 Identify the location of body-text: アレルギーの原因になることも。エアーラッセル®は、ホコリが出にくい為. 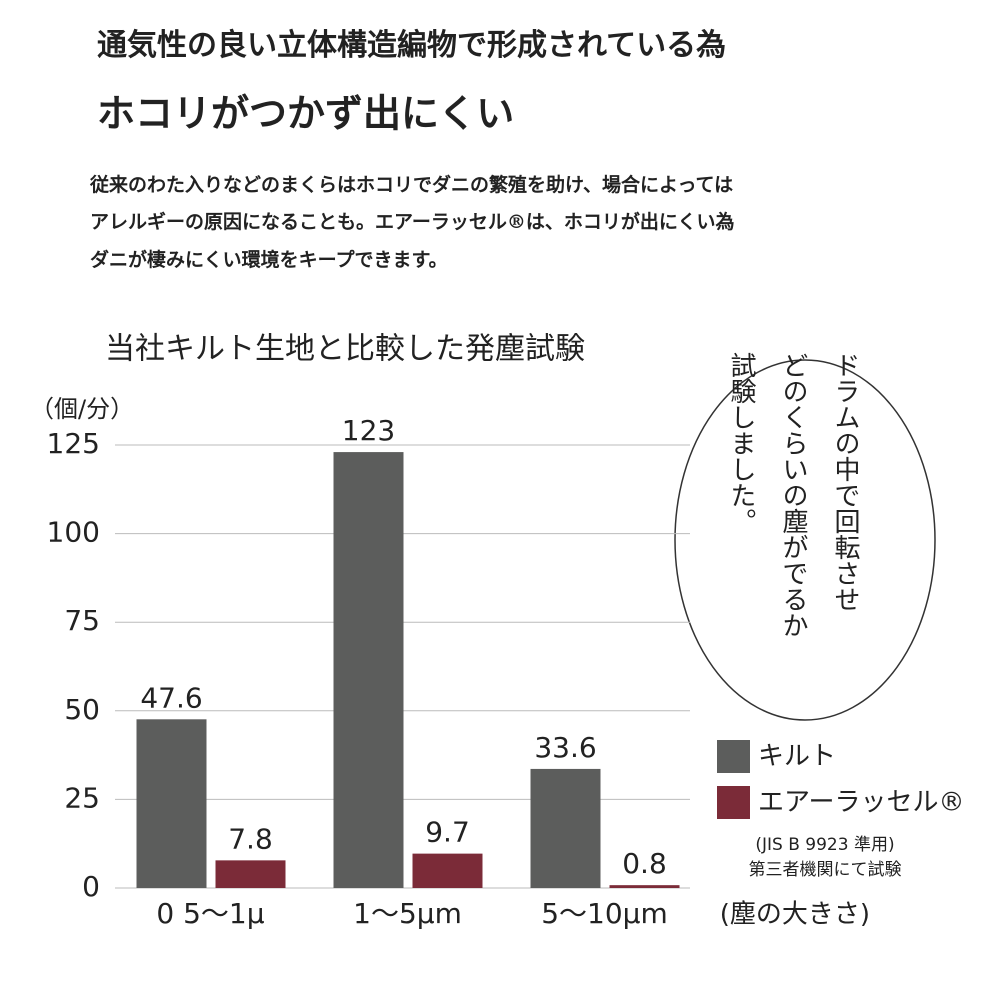
(412, 221).